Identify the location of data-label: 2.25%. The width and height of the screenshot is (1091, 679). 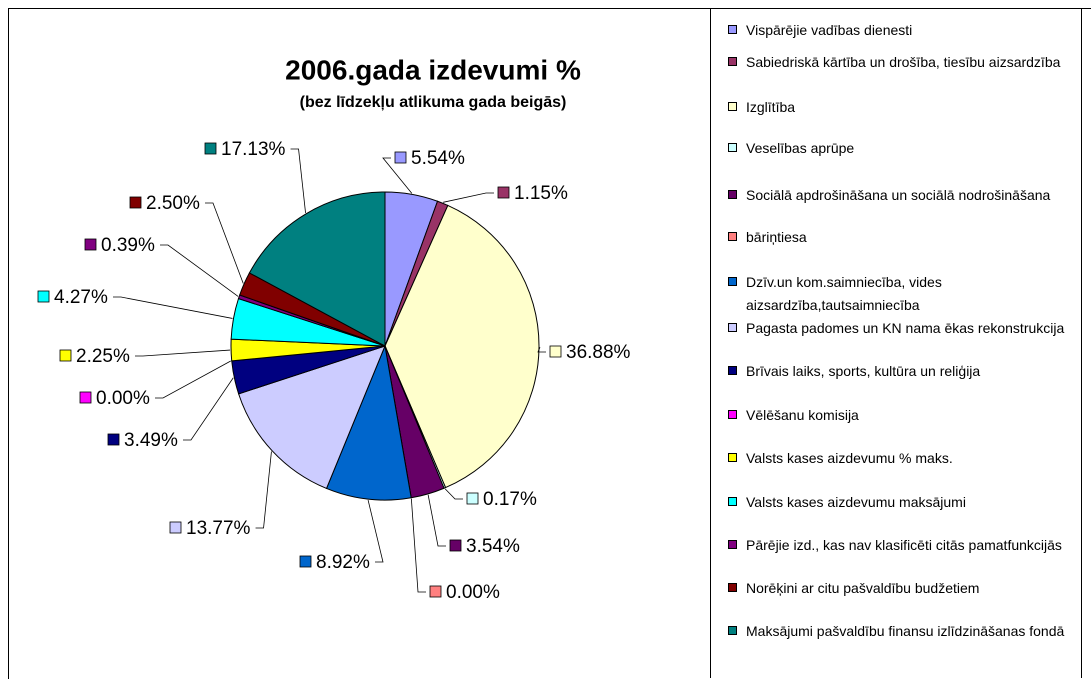
(103, 356).